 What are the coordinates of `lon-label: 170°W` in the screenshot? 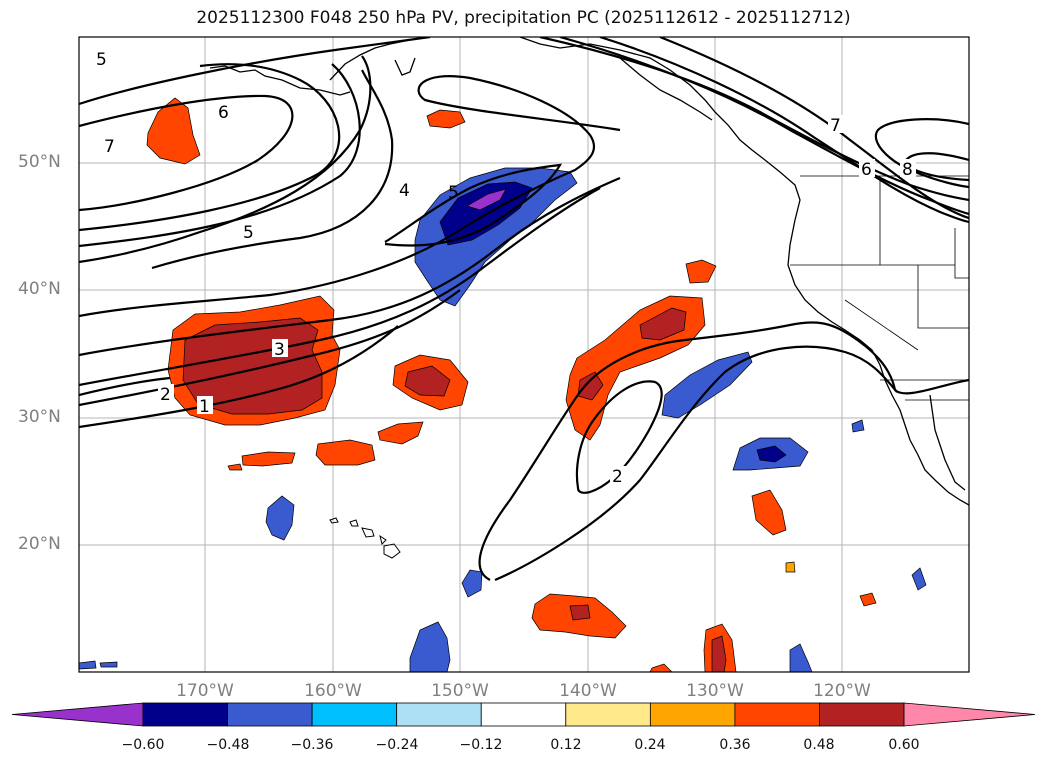 It's located at (205, 691).